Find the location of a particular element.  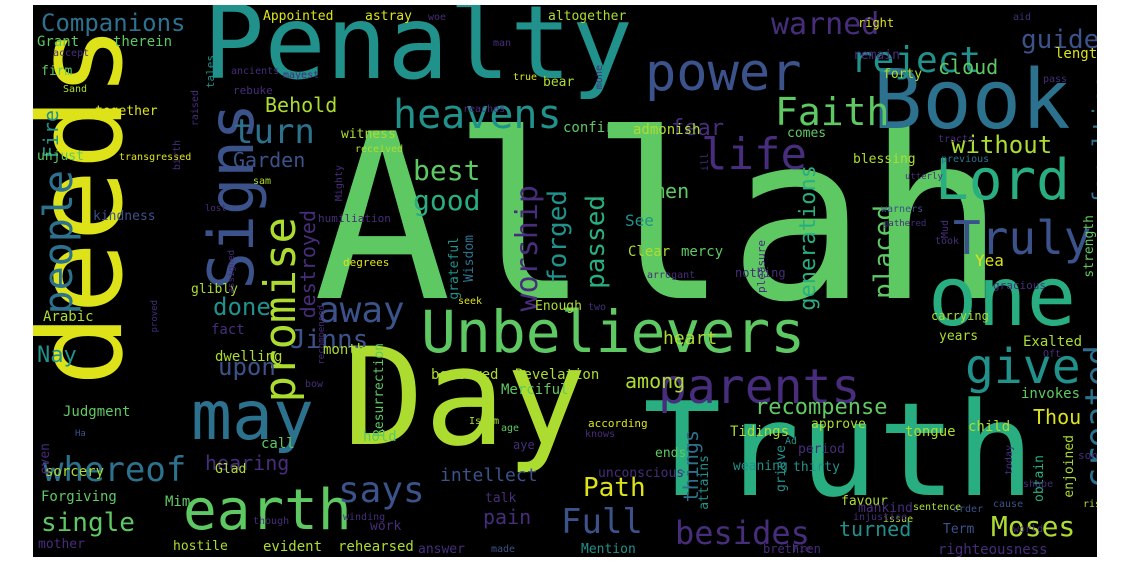

word: mayest is located at coordinates (301, 75).